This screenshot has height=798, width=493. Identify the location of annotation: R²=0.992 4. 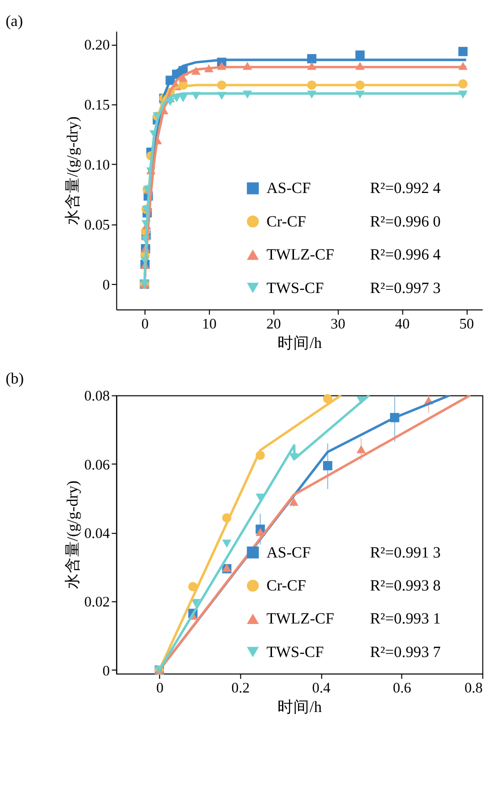
(405, 189).